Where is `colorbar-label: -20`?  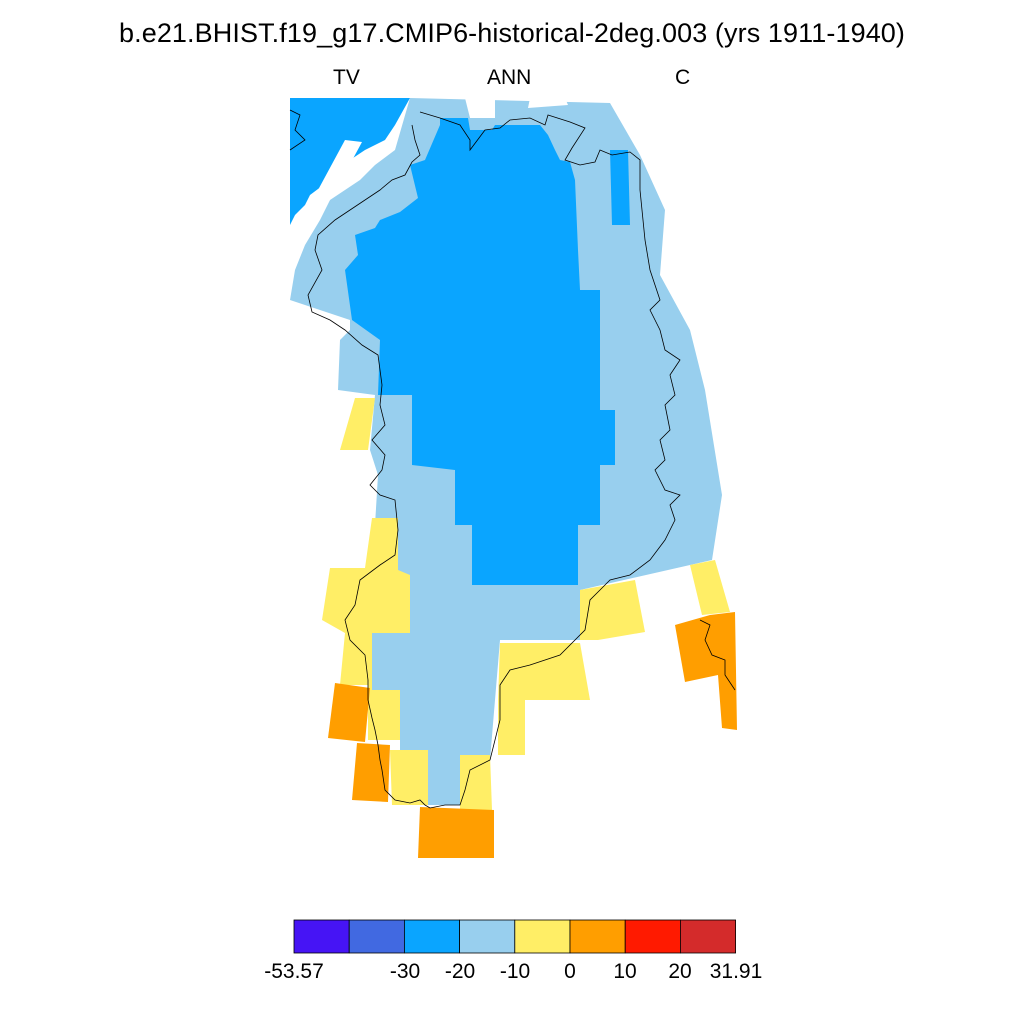 colorbar-label: -20 is located at coordinates (460, 971).